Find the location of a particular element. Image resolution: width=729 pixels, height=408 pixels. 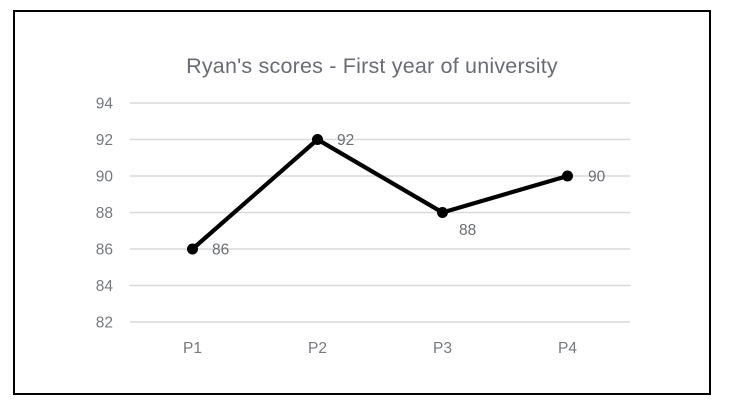

y-tick-label: 92 is located at coordinates (104, 140).